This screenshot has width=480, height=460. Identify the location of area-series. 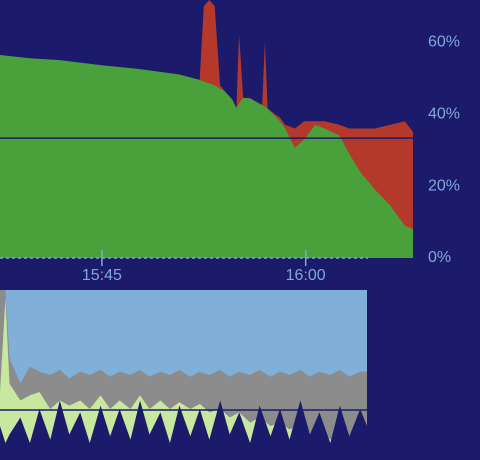
(183, 430).